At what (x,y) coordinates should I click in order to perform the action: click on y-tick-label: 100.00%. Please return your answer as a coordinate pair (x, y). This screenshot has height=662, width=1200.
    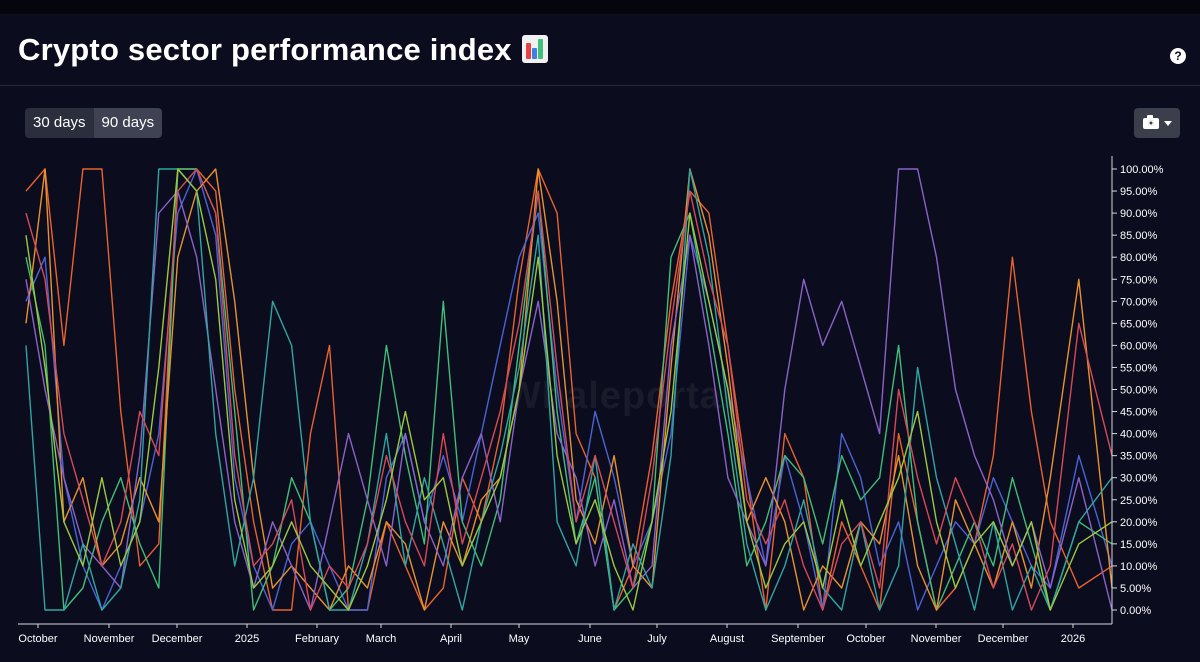
    Looking at the image, I should click on (1142, 170).